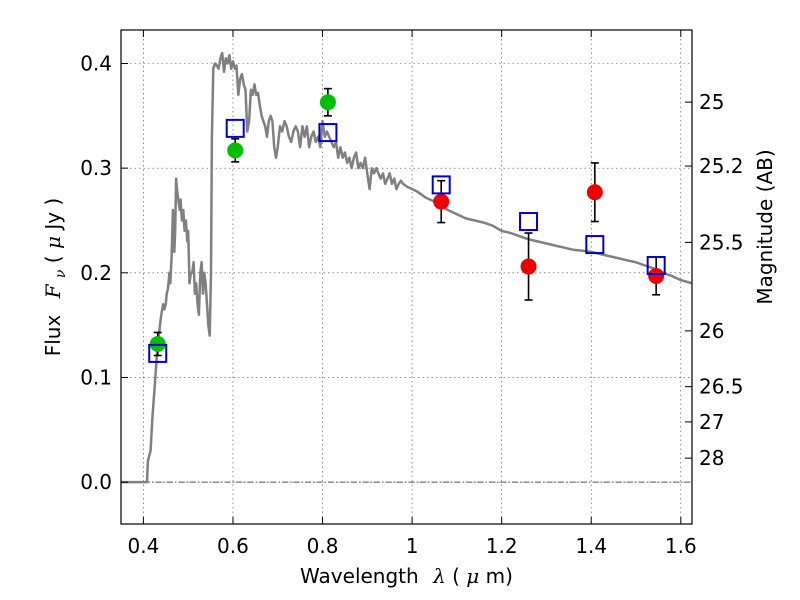 This screenshot has width=800, height=600. Describe the element at coordinates (53, 291) in the screenshot. I see `y-axis-label-symbol: F` at that location.